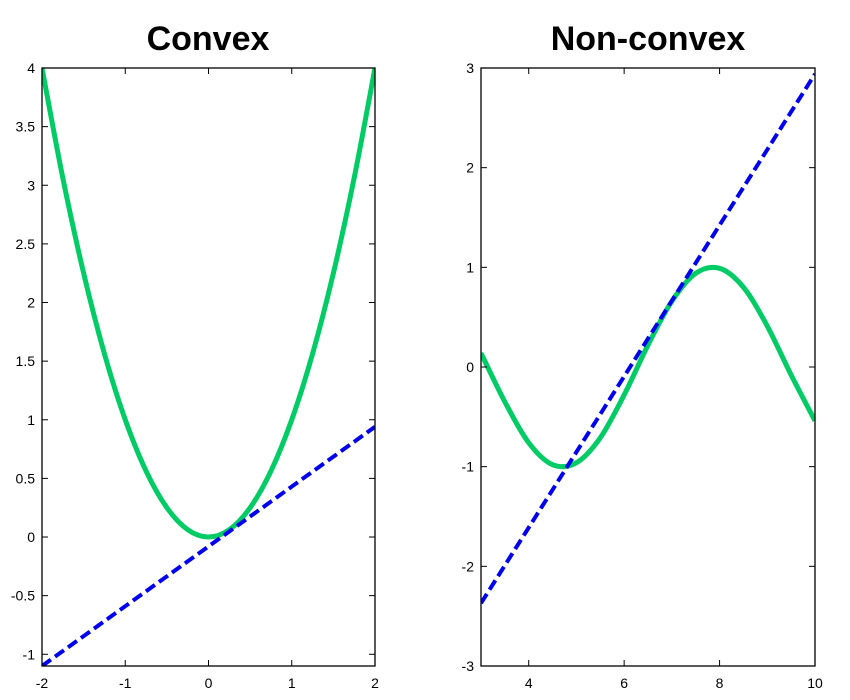 This screenshot has height=700, width=850. Describe the element at coordinates (23, 596) in the screenshot. I see `y-tick-label: -0.5` at that location.